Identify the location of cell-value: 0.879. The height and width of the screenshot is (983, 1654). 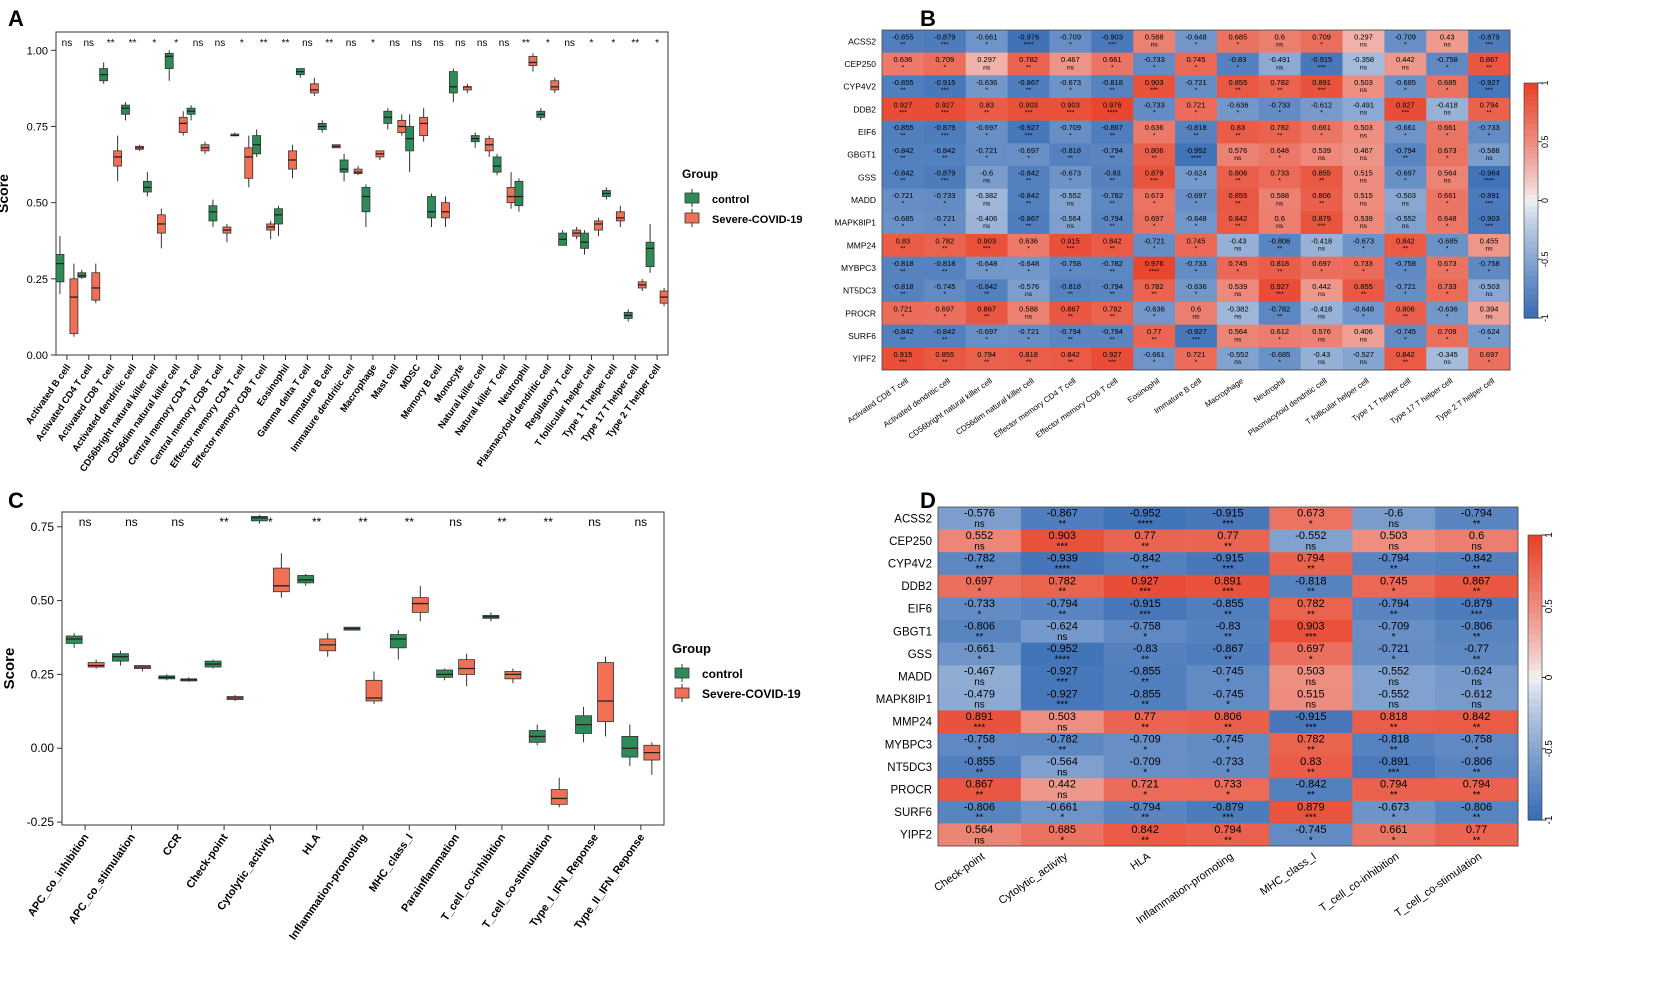
(1154, 173).